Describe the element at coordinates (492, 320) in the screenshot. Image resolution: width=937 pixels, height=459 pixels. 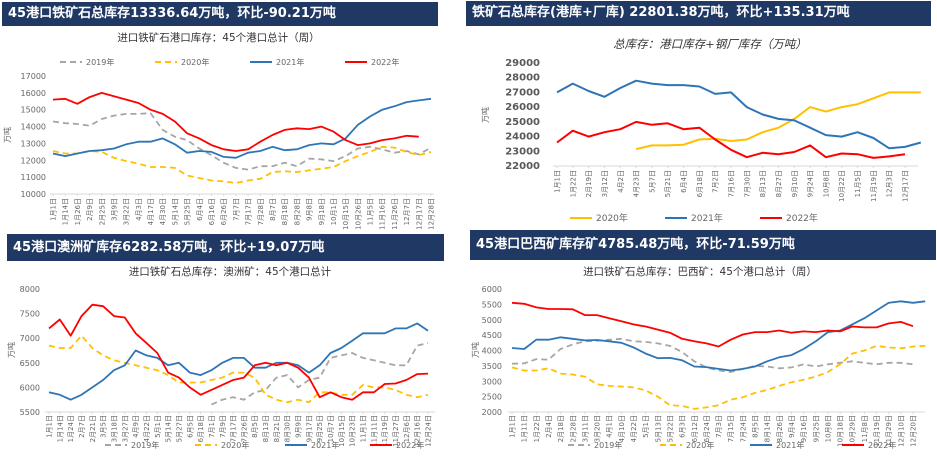
I see `y-tick-label: 5000` at that location.